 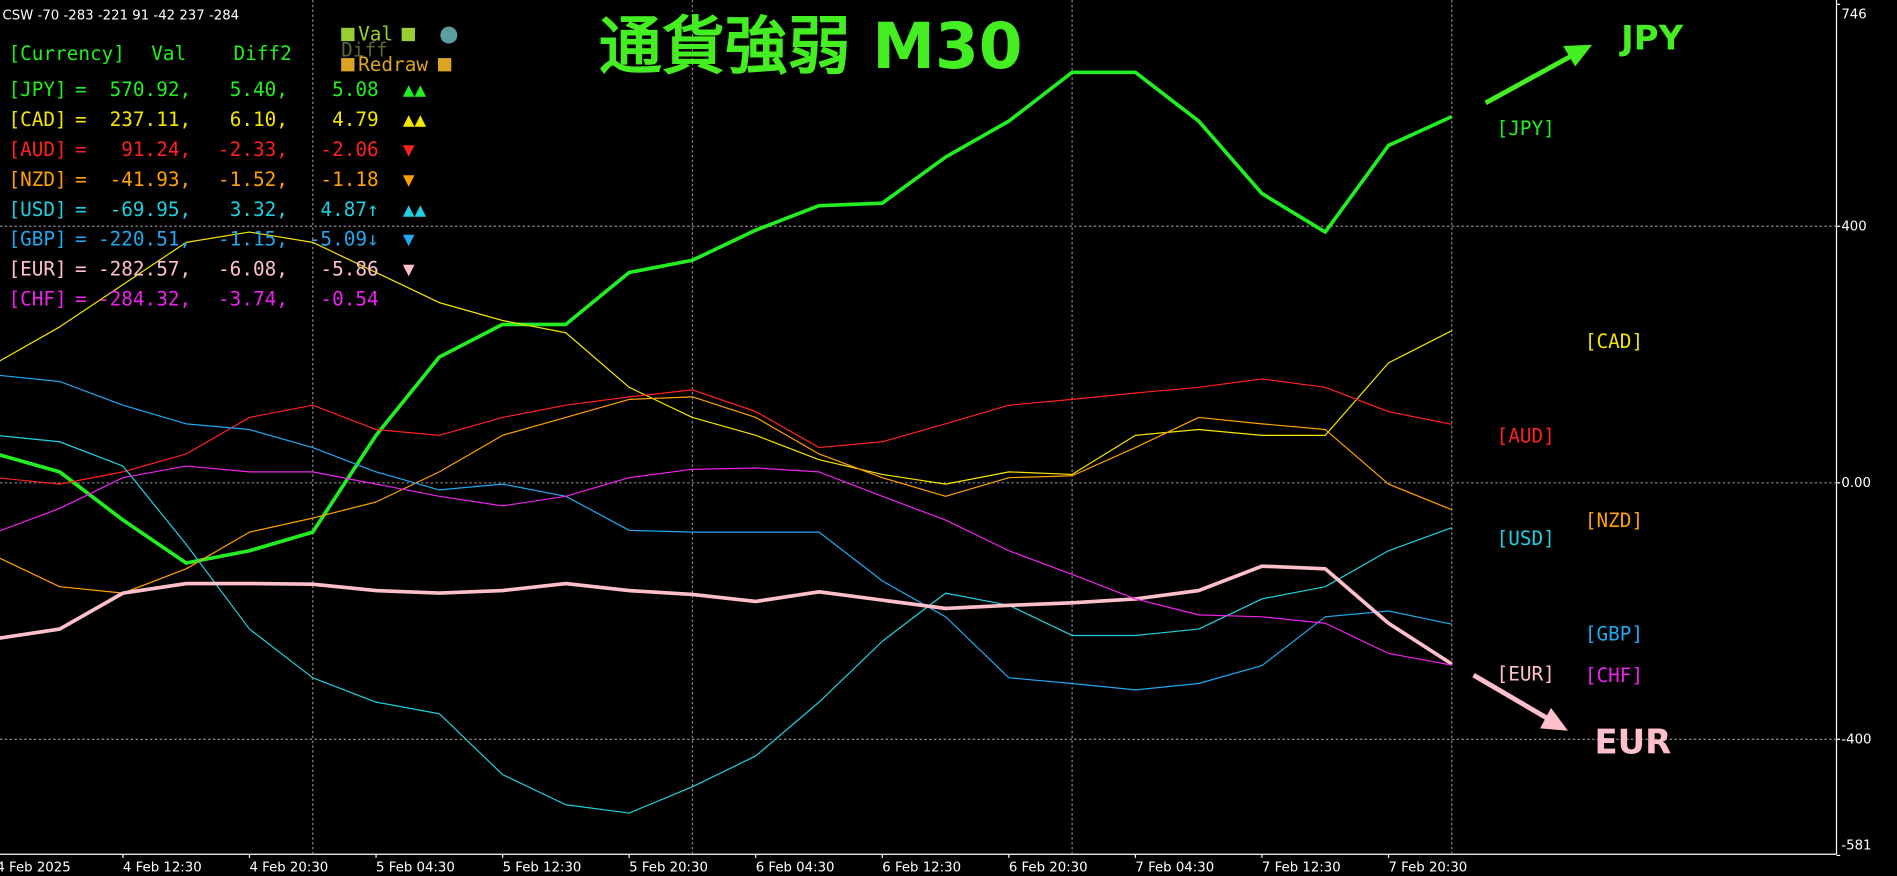 What do you see at coordinates (168, 53) in the screenshot?
I see `table-header: Val` at bounding box center [168, 53].